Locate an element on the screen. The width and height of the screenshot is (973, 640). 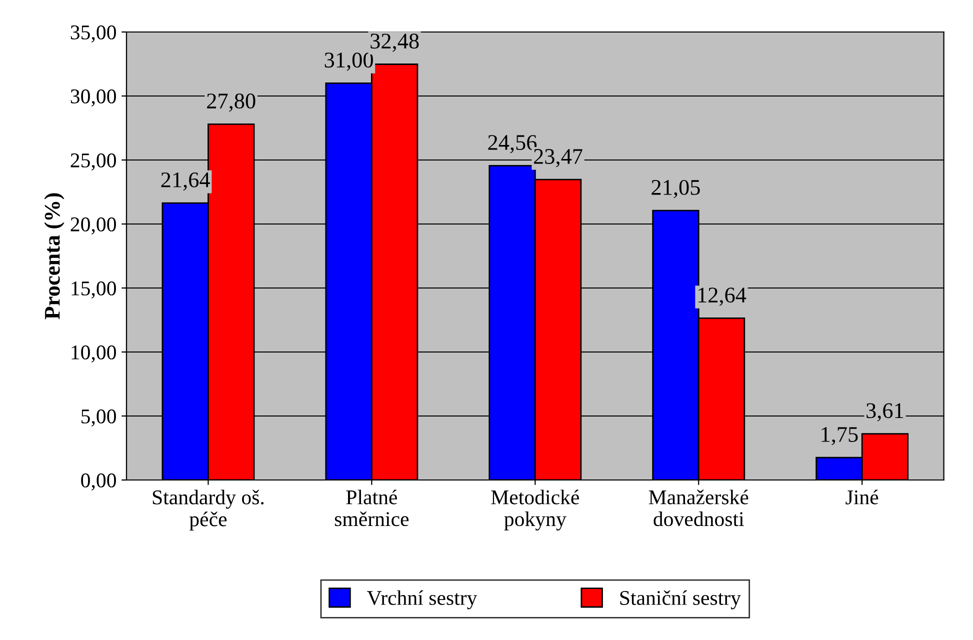
data-label: 21,05 is located at coordinates (676, 189).